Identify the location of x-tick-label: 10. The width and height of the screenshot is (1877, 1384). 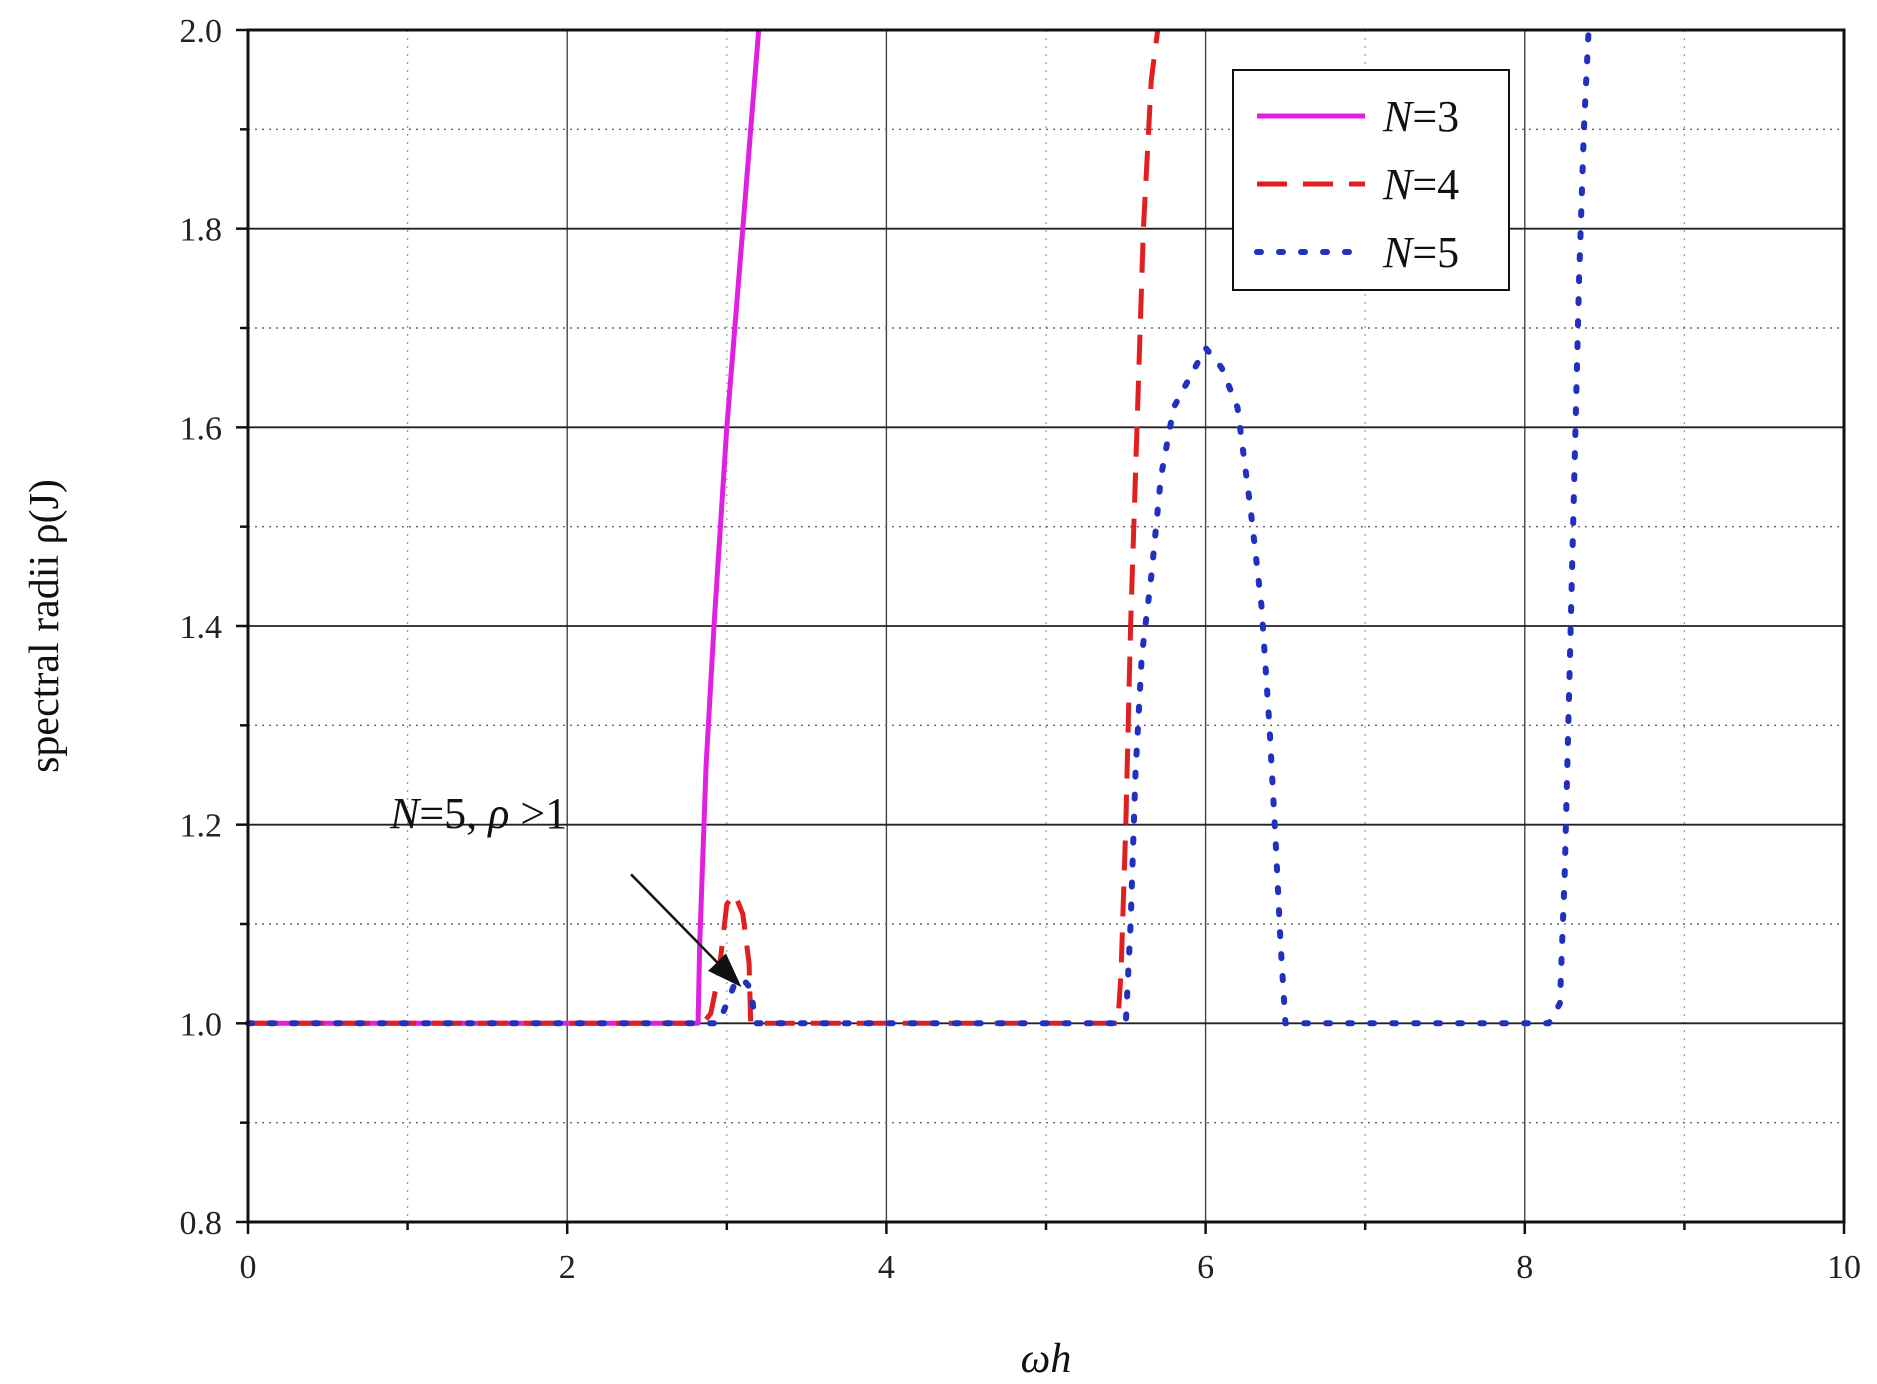
(1844, 1267).